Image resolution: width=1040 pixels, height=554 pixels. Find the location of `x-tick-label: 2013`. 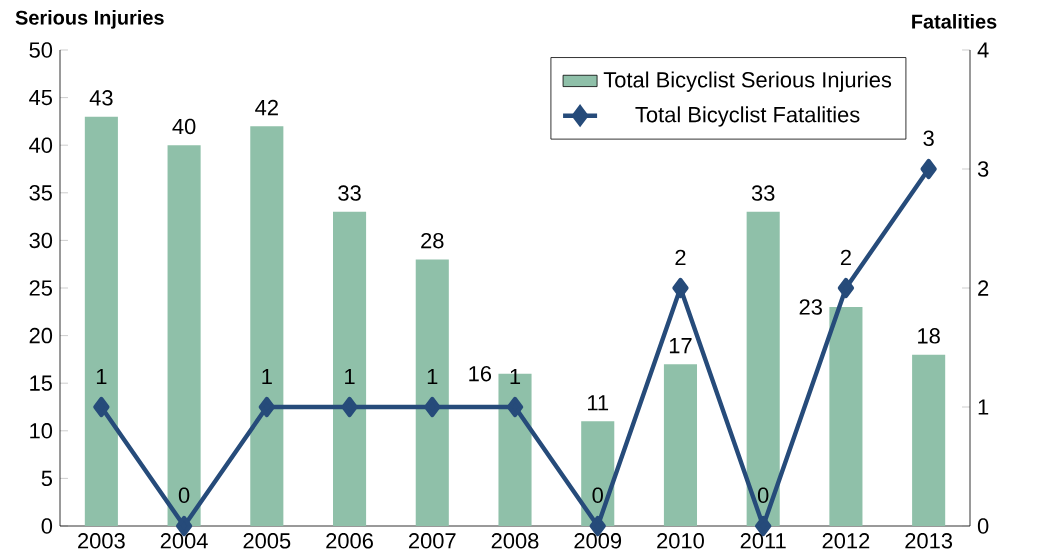

x-tick-label: 2013 is located at coordinates (929, 541).